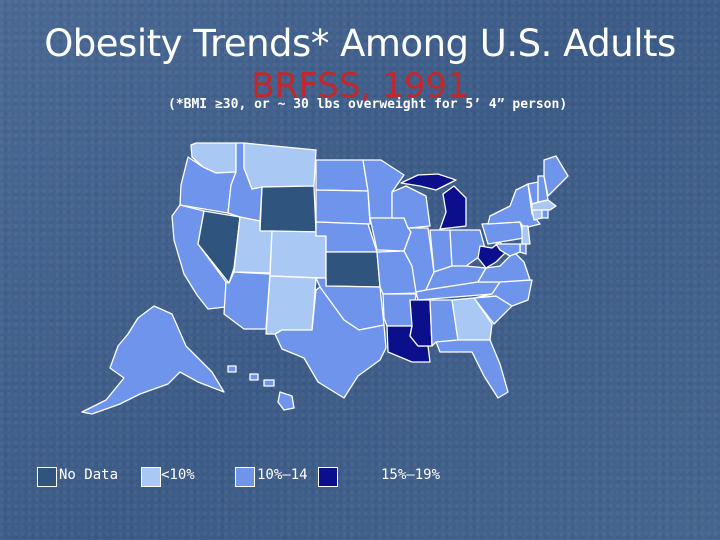 The image size is (720, 540). I want to click on state-KS, so click(353, 269).